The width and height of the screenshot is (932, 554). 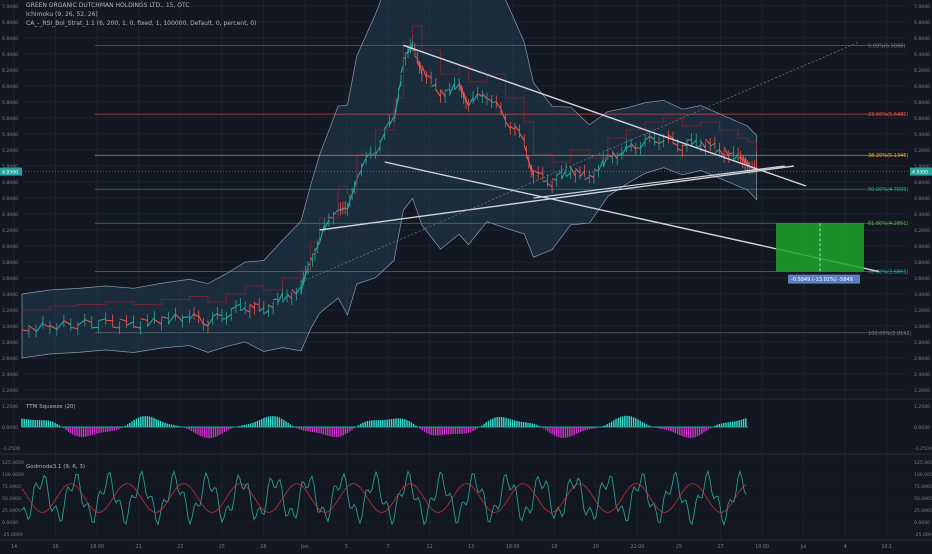 I want to click on price-tick-right: 2.4000, so click(x=922, y=375).